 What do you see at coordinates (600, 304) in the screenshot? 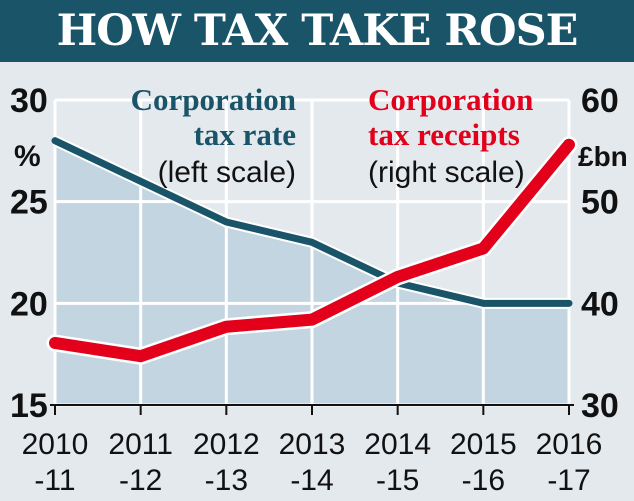
I see `right-tick-label: 40` at bounding box center [600, 304].